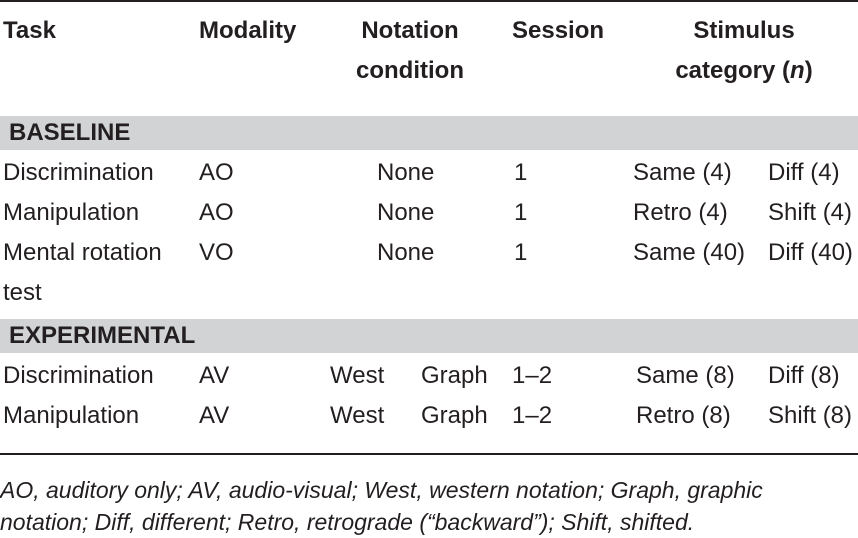  What do you see at coordinates (429, 133) in the screenshot?
I see `section-band-baseline` at bounding box center [429, 133].